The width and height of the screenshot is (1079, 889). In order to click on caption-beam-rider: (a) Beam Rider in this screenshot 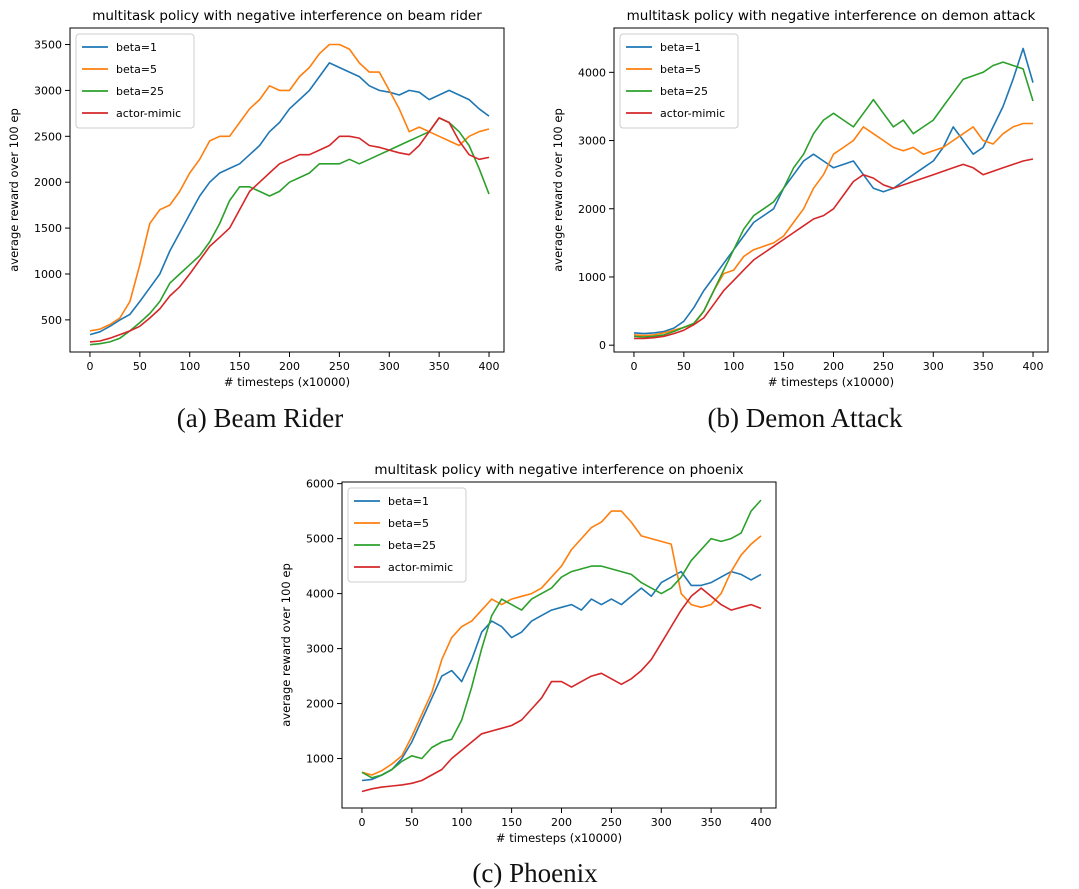, I will do `click(260, 418)`.